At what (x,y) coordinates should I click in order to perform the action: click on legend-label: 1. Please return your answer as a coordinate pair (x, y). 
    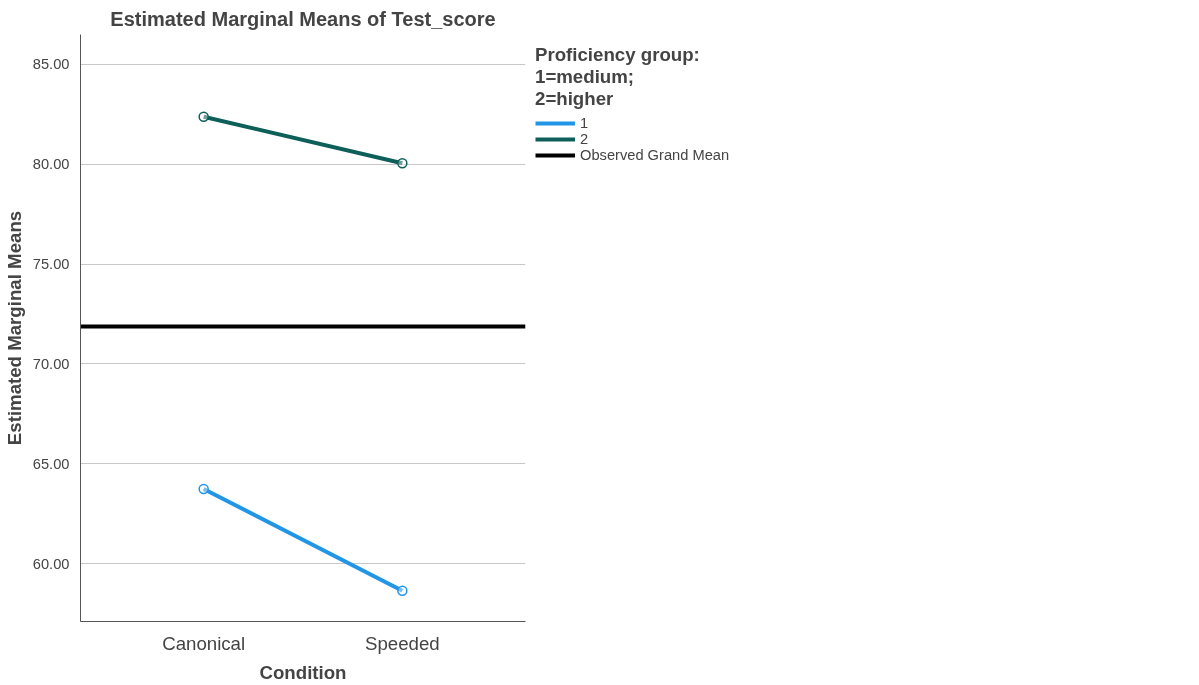
    Looking at the image, I should click on (585, 123).